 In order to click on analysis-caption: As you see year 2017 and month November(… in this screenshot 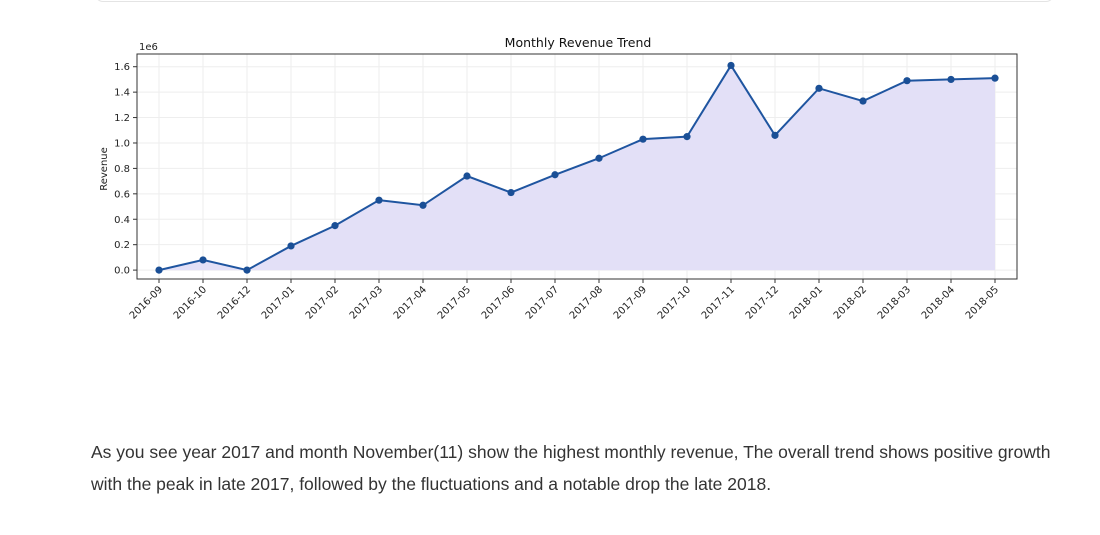, I will do `click(571, 468)`.